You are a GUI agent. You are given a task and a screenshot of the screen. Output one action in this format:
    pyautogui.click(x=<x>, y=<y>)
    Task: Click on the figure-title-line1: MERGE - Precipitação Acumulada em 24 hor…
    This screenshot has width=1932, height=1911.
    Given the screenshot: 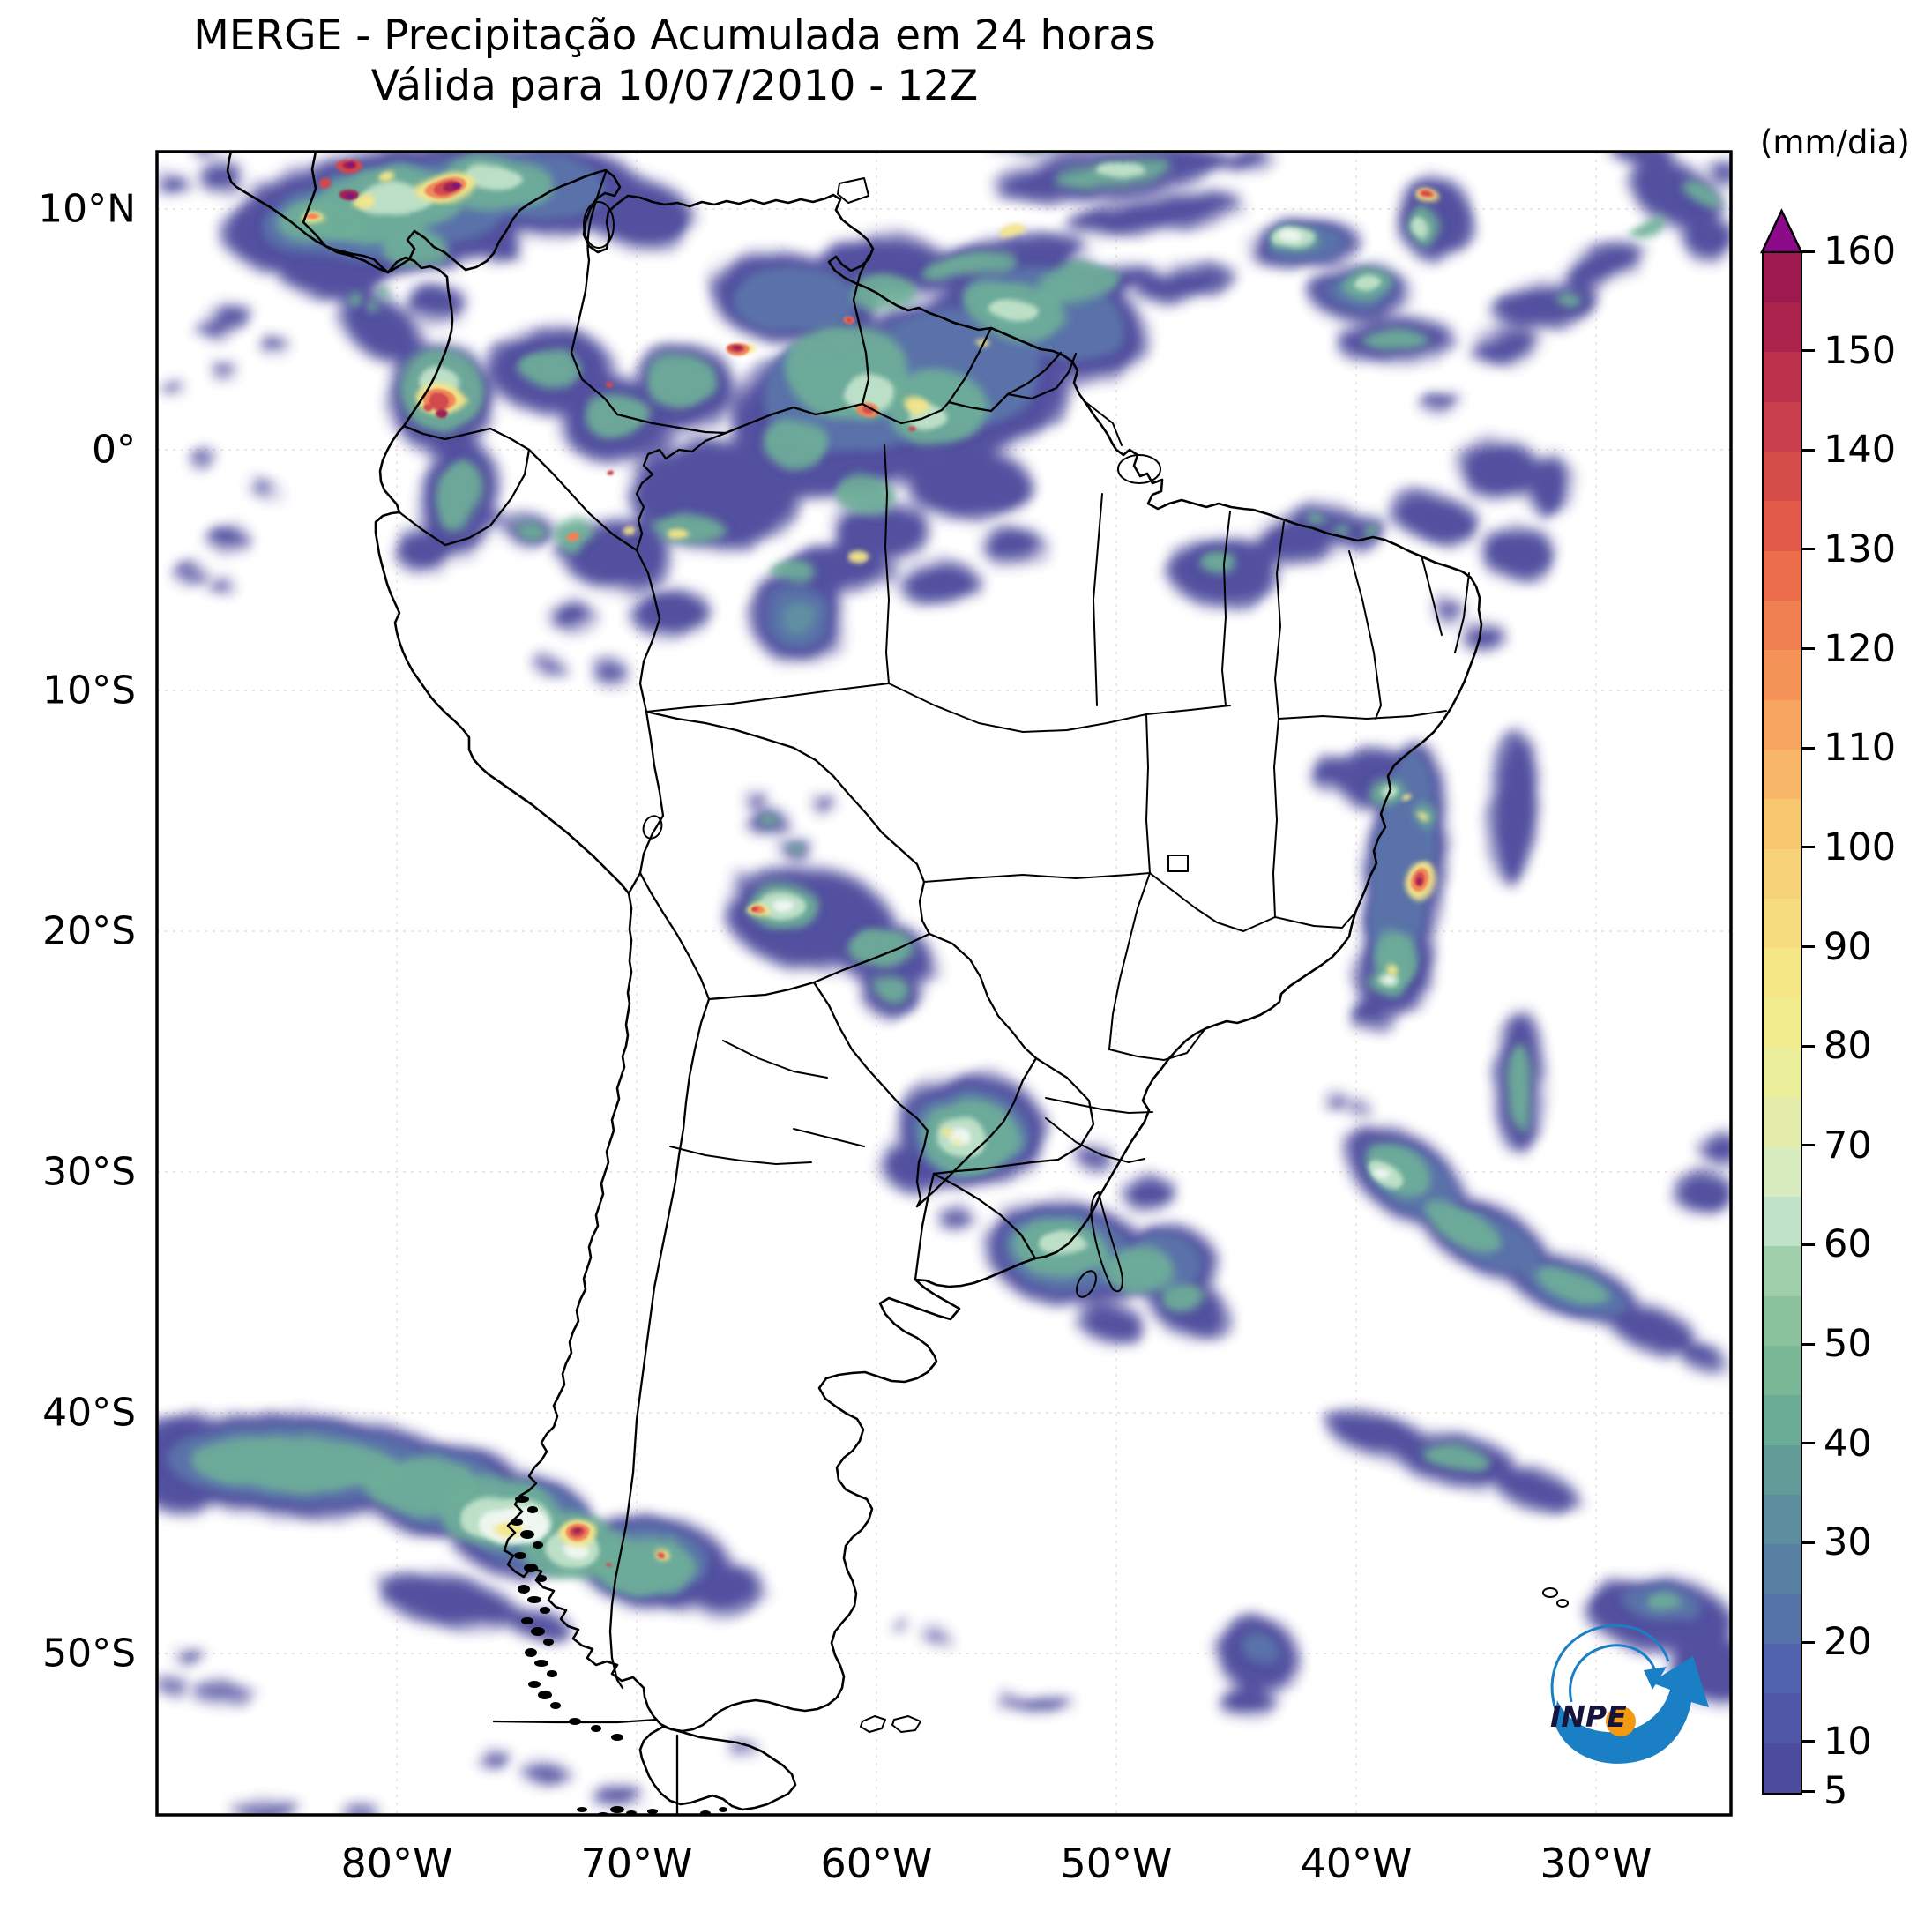 What is the action you would take?
    pyautogui.click(x=674, y=35)
    